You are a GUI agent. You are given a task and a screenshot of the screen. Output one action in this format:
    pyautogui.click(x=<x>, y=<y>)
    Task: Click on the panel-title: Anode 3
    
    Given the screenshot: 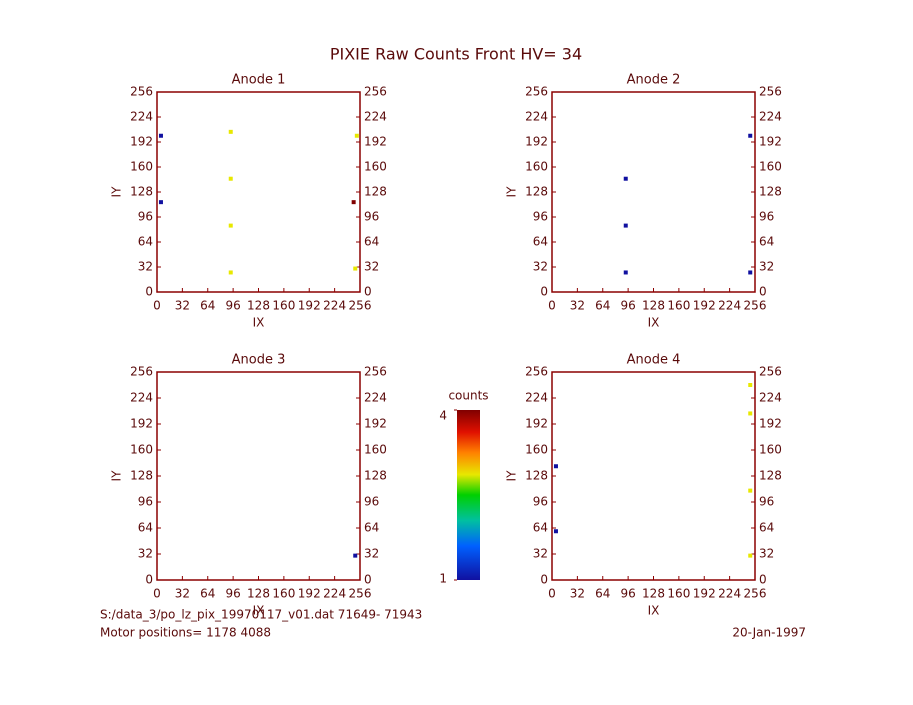 What is the action you would take?
    pyautogui.click(x=259, y=360)
    